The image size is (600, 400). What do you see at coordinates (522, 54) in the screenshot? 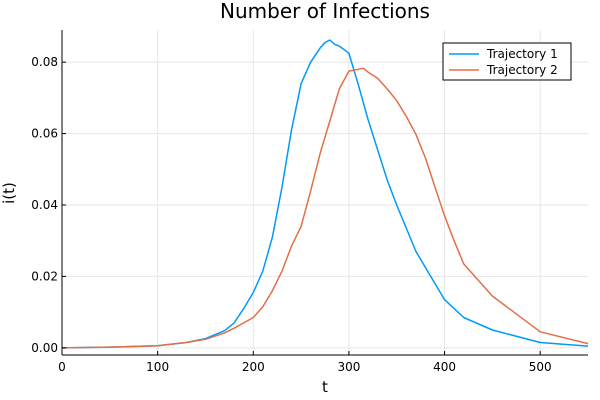
I see `legend-label: Trajectory 1` at bounding box center [522, 54].